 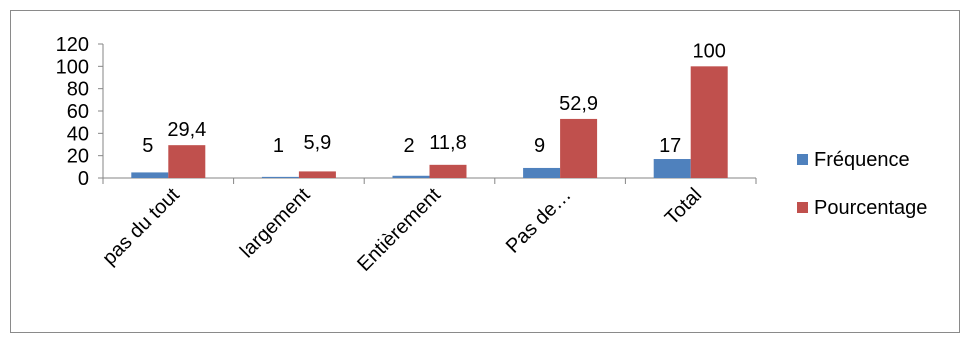 What do you see at coordinates (275, 223) in the screenshot?
I see `x-tick-label: largement` at bounding box center [275, 223].